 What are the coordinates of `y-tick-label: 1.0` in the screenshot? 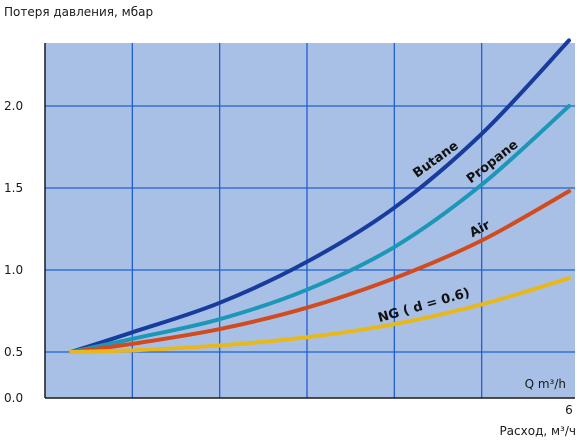 It's located at (13, 270).